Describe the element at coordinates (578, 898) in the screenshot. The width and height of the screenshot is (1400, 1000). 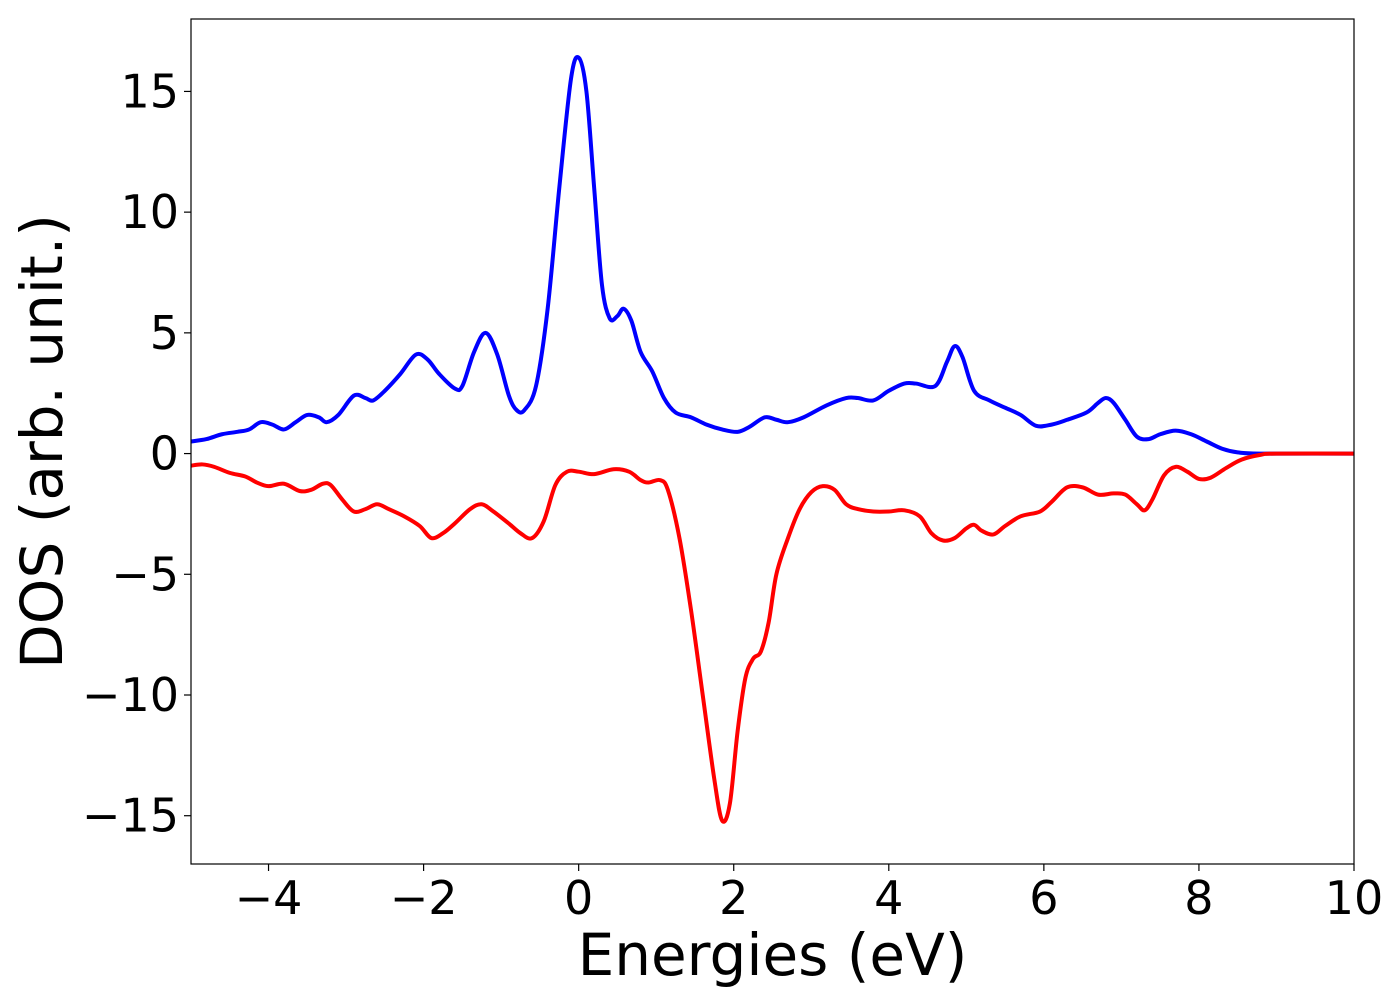
I see `x-tick-label: 0` at that location.